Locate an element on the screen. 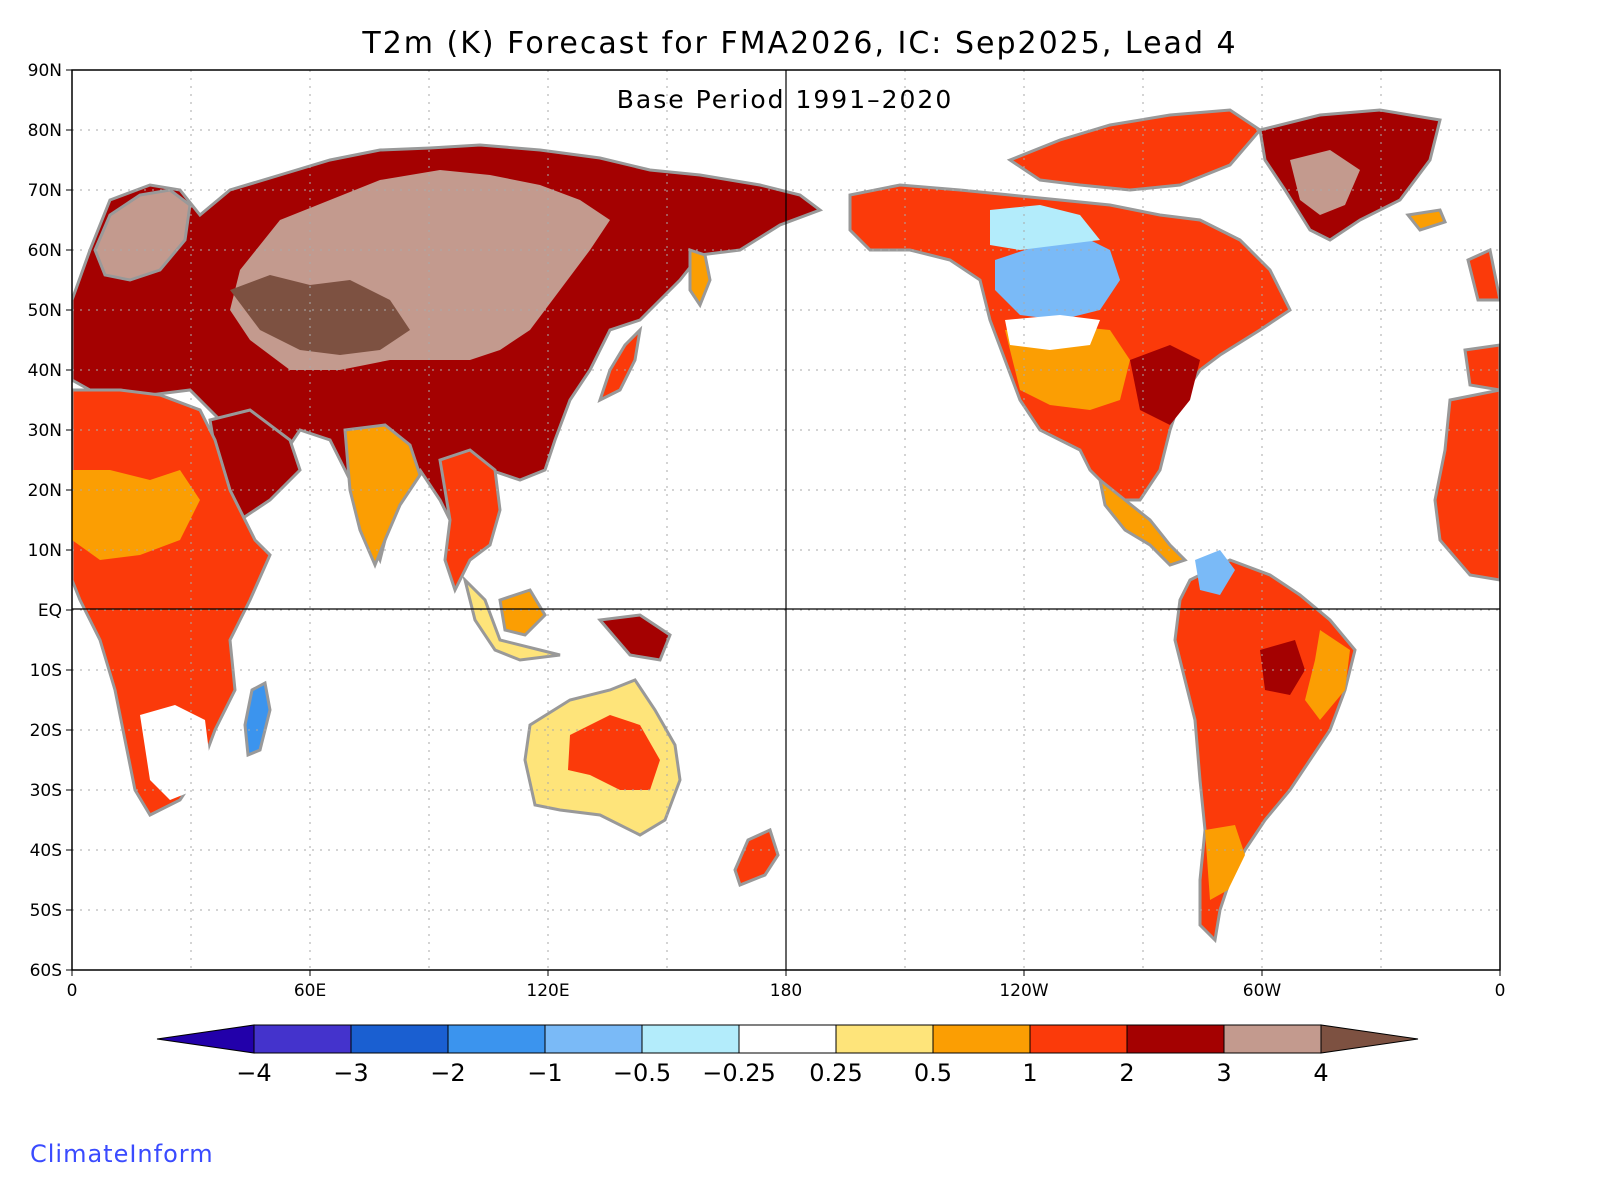  colorbar-tick-label: 0.5 is located at coordinates (933, 1073).